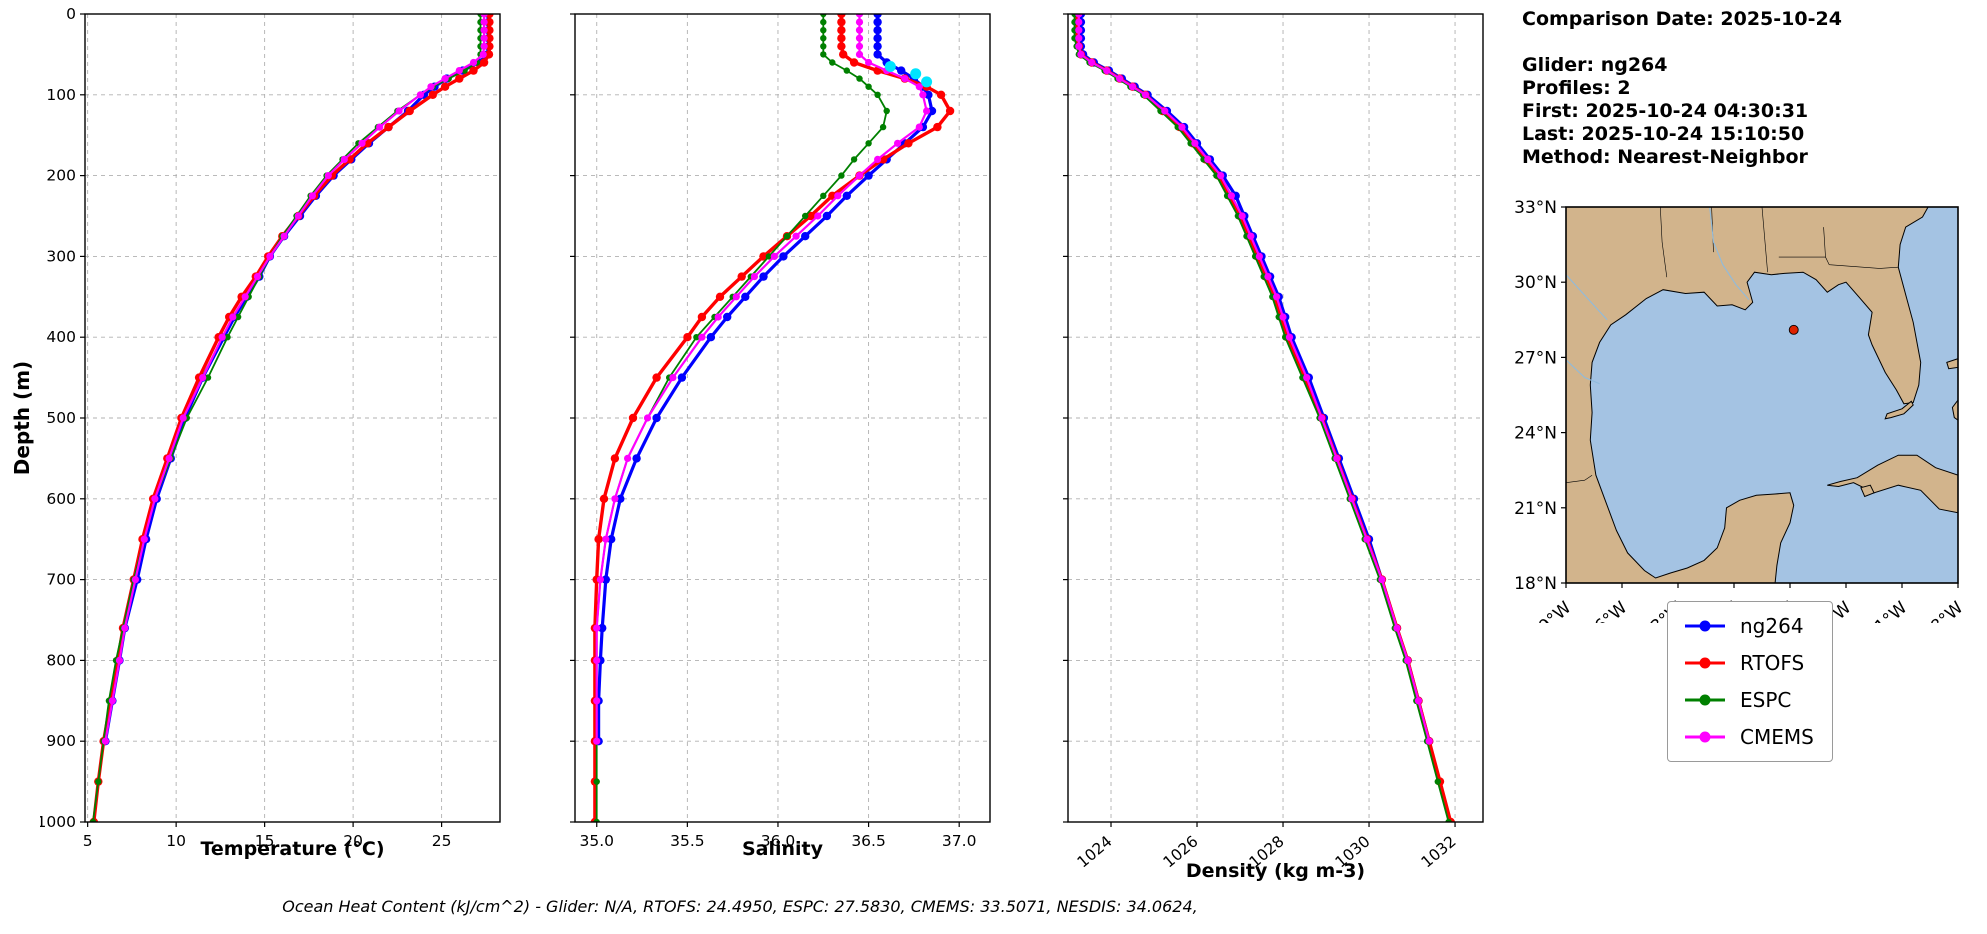 Image resolution: width=1987 pixels, height=934 pixels. What do you see at coordinates (1595, 65) in the screenshot?
I see `glider-name-text: Glider: ng264` at bounding box center [1595, 65].